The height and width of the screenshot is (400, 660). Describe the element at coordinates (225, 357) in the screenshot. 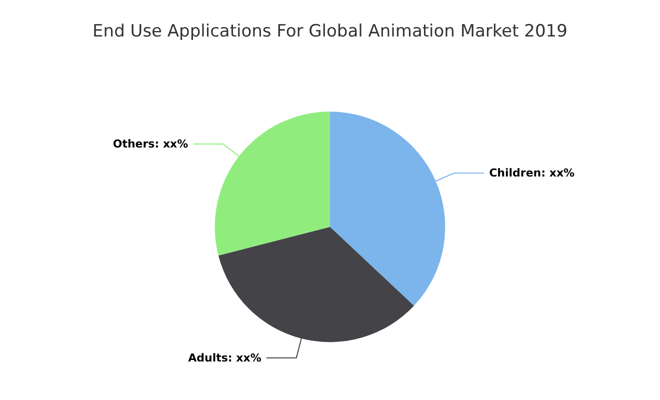

I see `slice-label: Adults: xx%` at that location.